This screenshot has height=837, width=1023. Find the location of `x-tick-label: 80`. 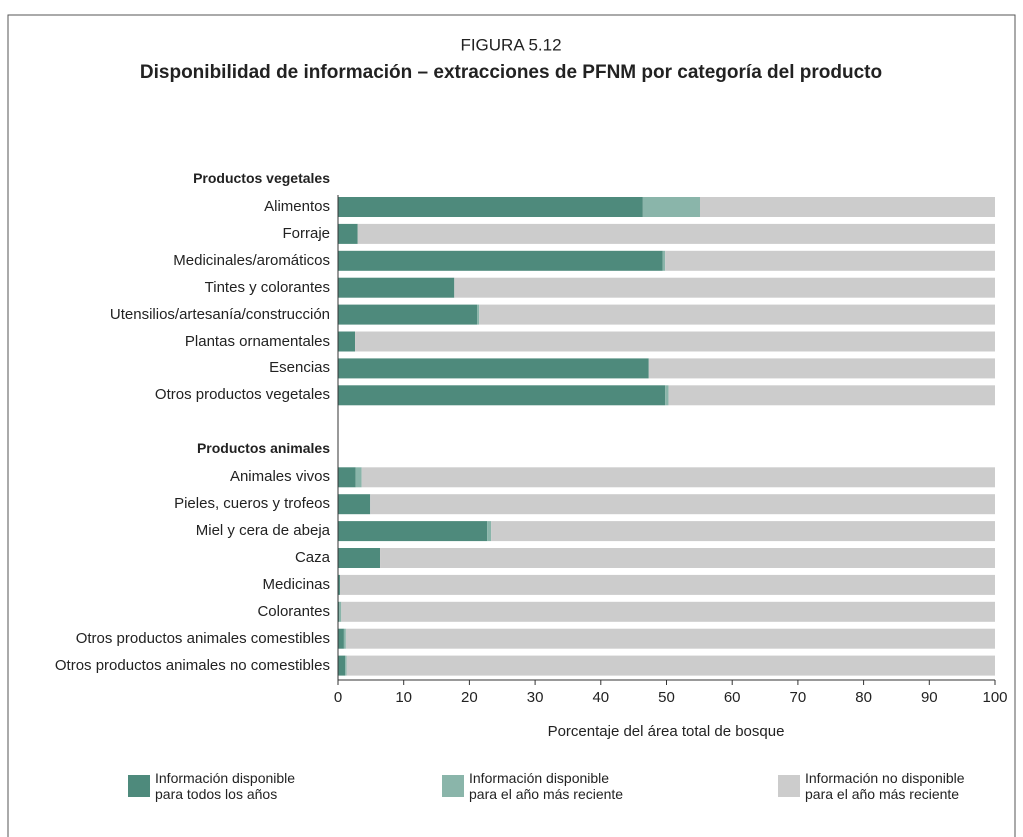

x-tick-label: 80 is located at coordinates (863, 697).